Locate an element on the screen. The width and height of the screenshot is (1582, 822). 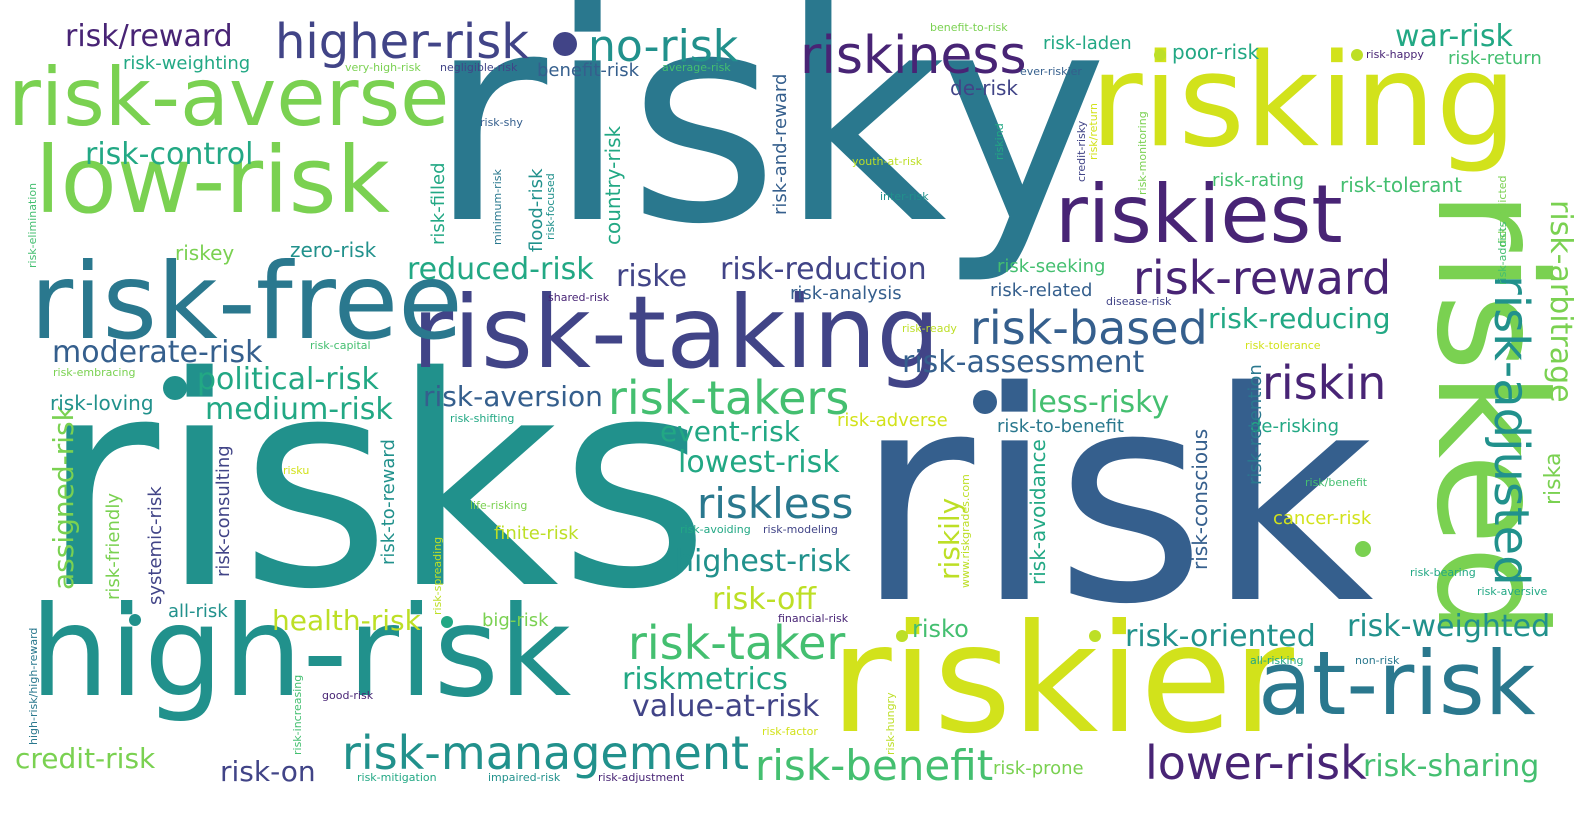
cloud-word: risk-monitoring is located at coordinates (1142, 153).